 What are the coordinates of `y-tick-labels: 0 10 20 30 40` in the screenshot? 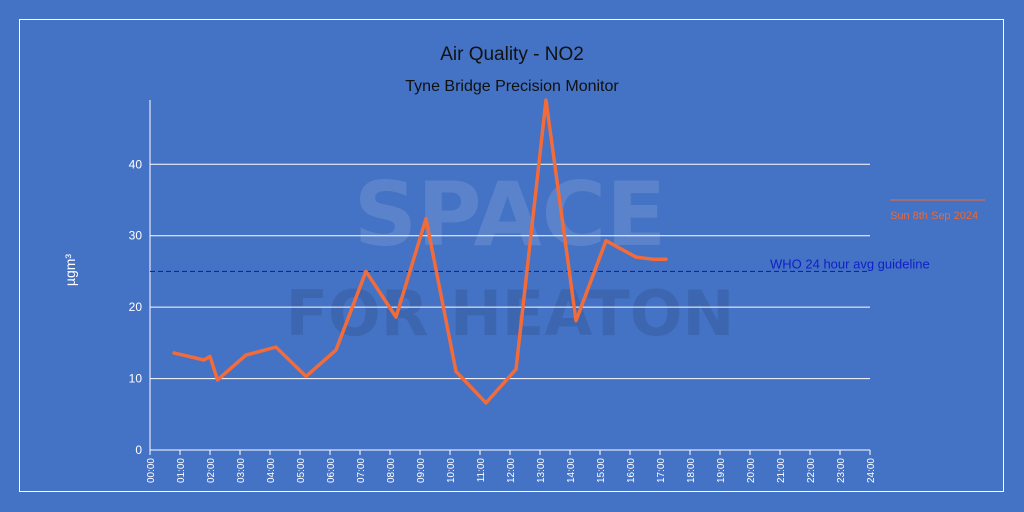 It's located at (136, 307).